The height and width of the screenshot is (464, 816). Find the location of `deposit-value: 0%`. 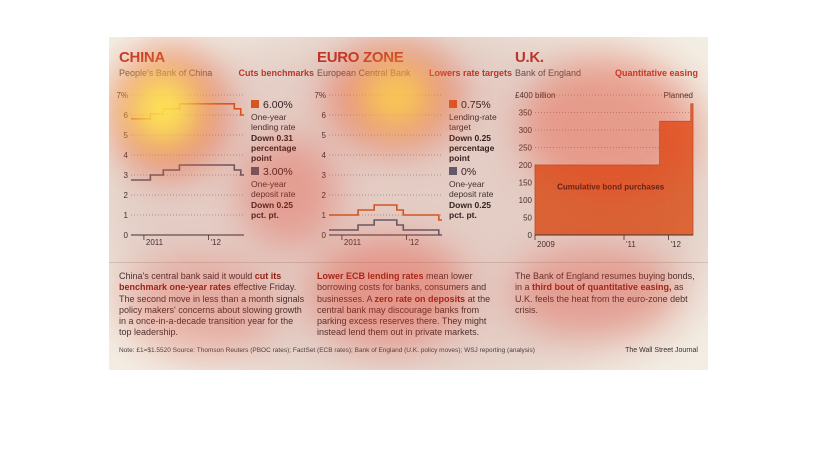

deposit-value: 0% is located at coordinates (468, 172).